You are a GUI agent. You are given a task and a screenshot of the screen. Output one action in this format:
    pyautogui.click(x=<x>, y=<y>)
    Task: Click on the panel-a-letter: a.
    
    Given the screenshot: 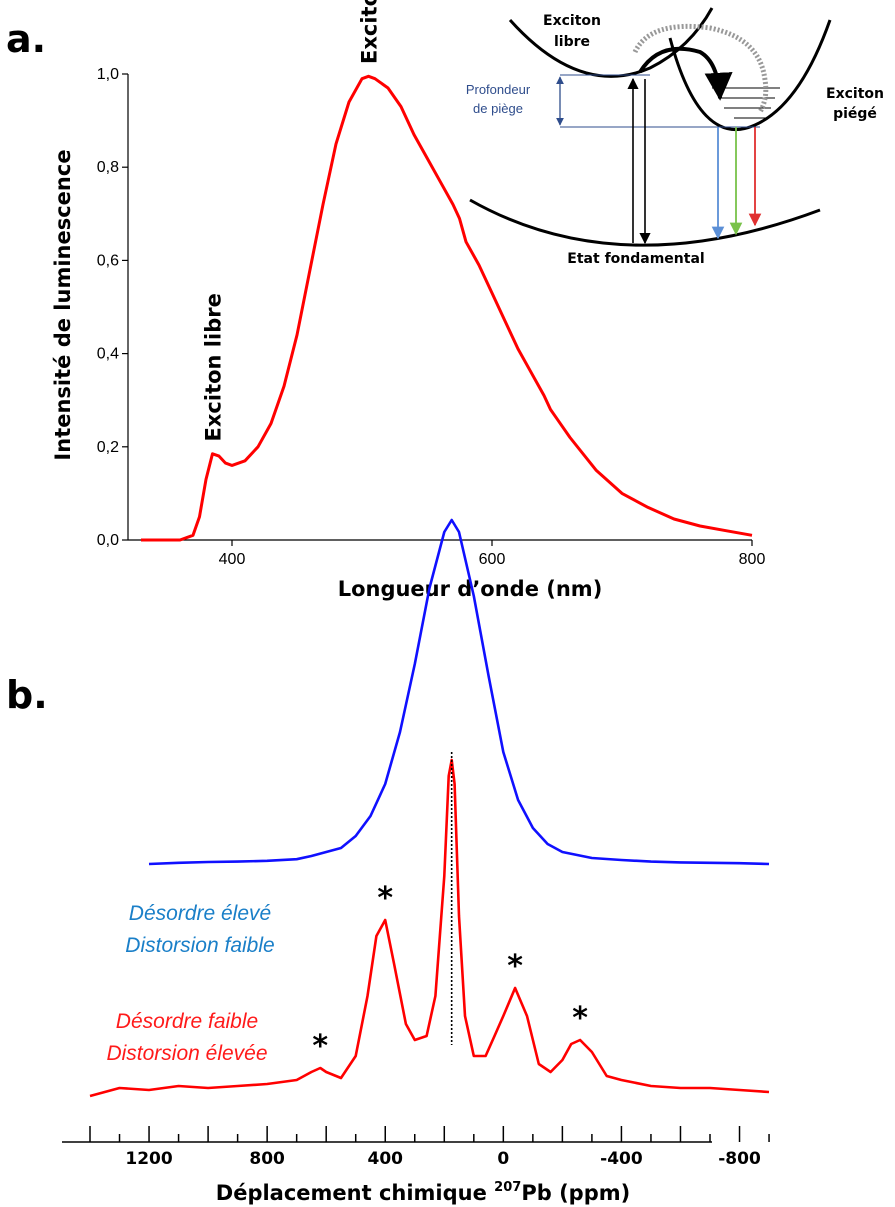 What is the action you would take?
    pyautogui.click(x=26, y=39)
    